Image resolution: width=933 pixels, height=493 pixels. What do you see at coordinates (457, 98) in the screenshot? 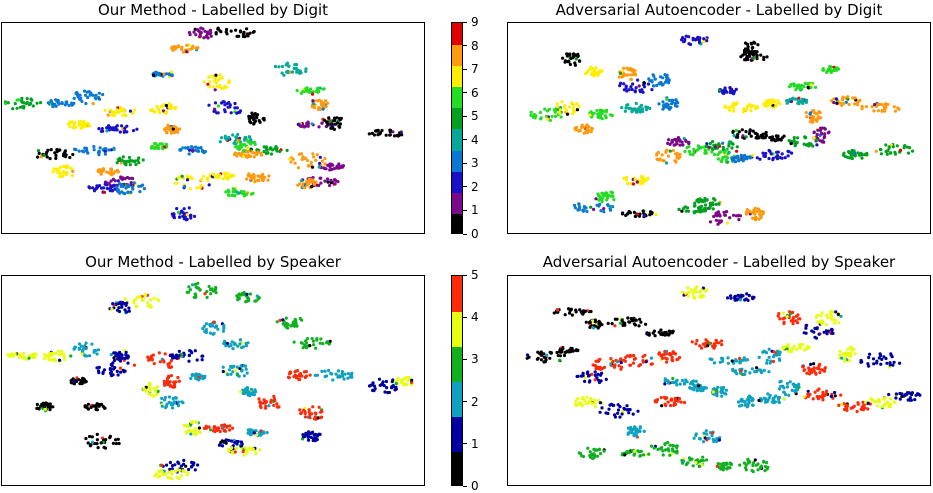
I see `colorbar-segment` at bounding box center [457, 98].